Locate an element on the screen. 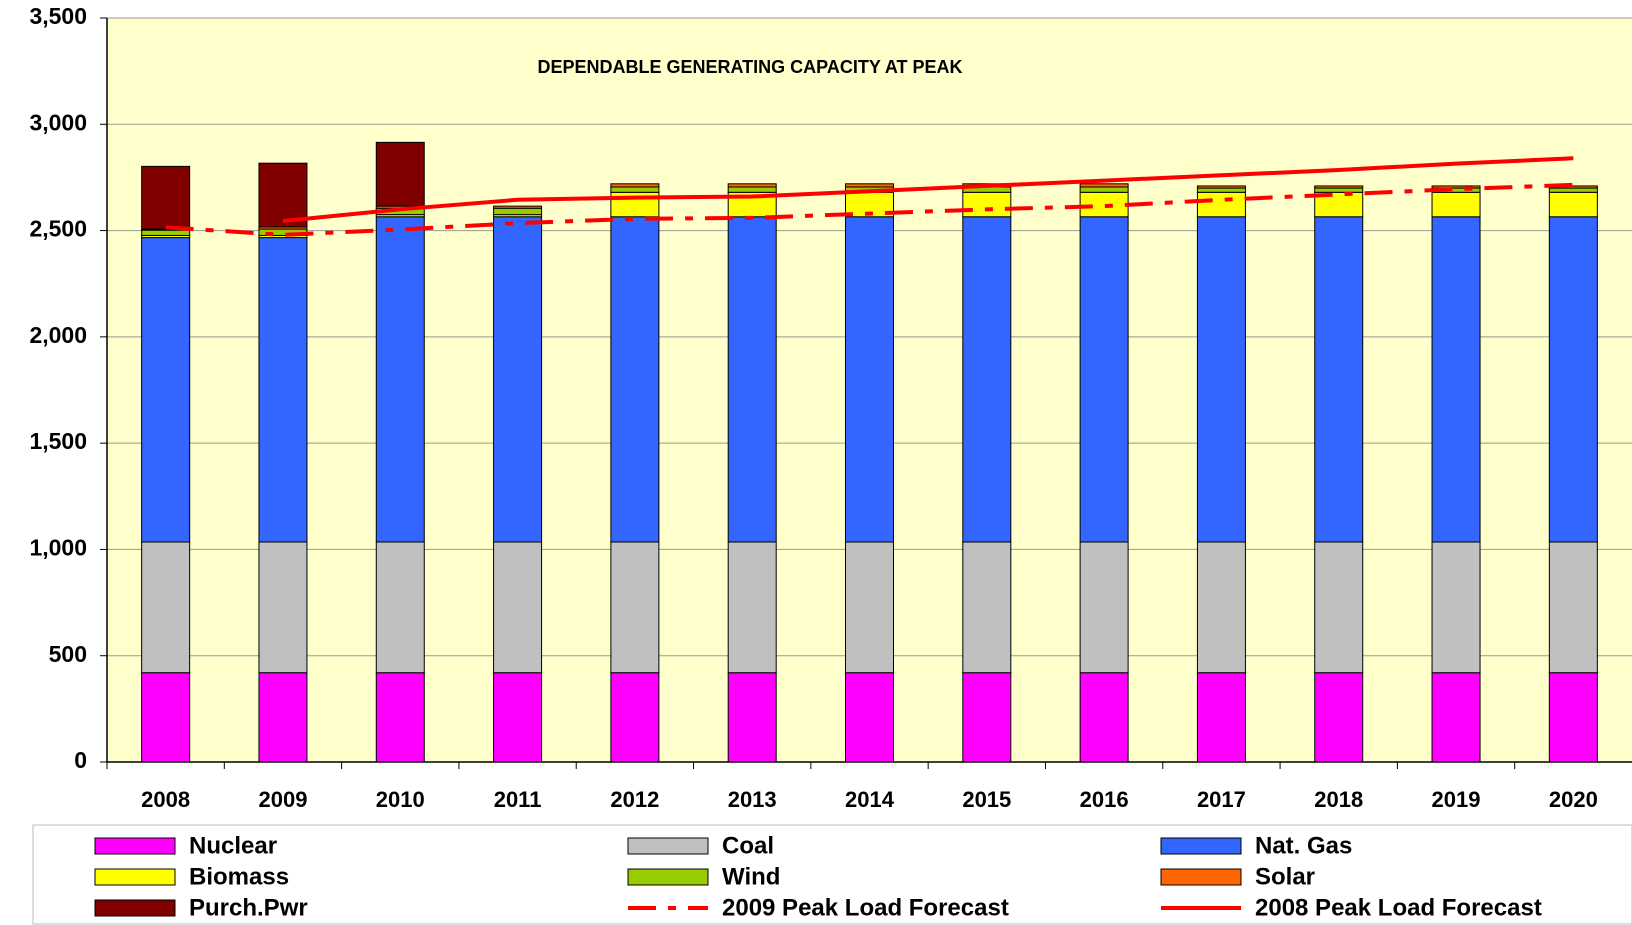 The image size is (1632, 925). legend-label: 2008 Peak Load Forecast is located at coordinates (1398, 907).